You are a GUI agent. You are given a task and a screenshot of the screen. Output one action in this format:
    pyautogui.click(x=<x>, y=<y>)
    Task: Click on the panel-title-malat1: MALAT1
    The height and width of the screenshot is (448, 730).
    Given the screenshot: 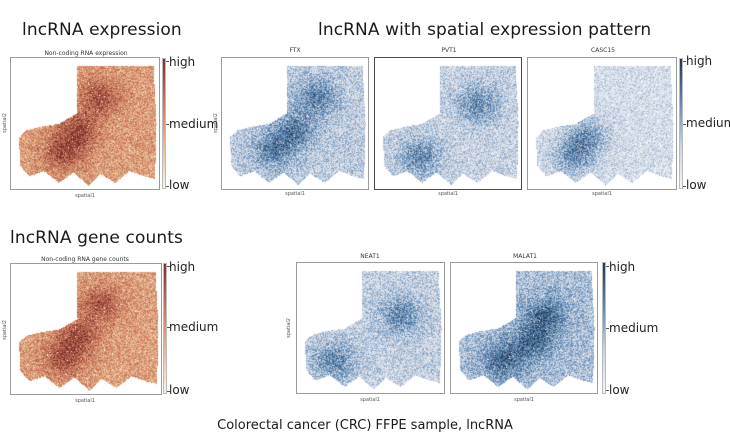 What is the action you would take?
    pyautogui.click(x=525, y=256)
    